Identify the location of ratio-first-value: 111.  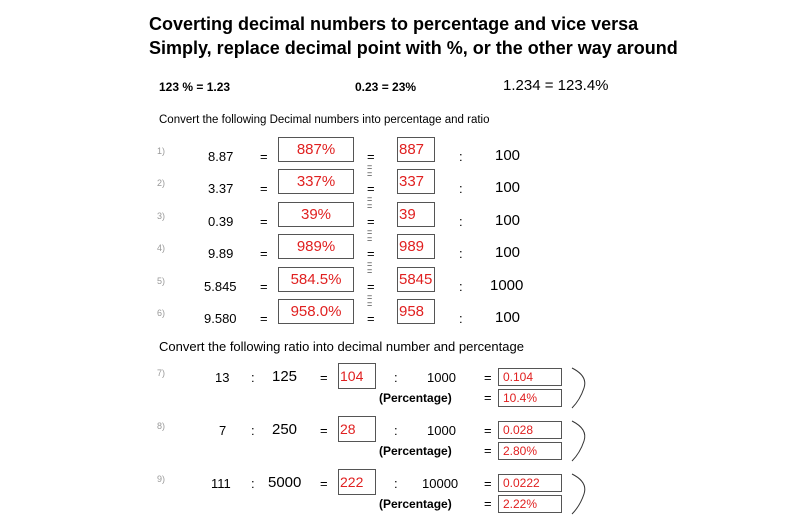
(221, 483).